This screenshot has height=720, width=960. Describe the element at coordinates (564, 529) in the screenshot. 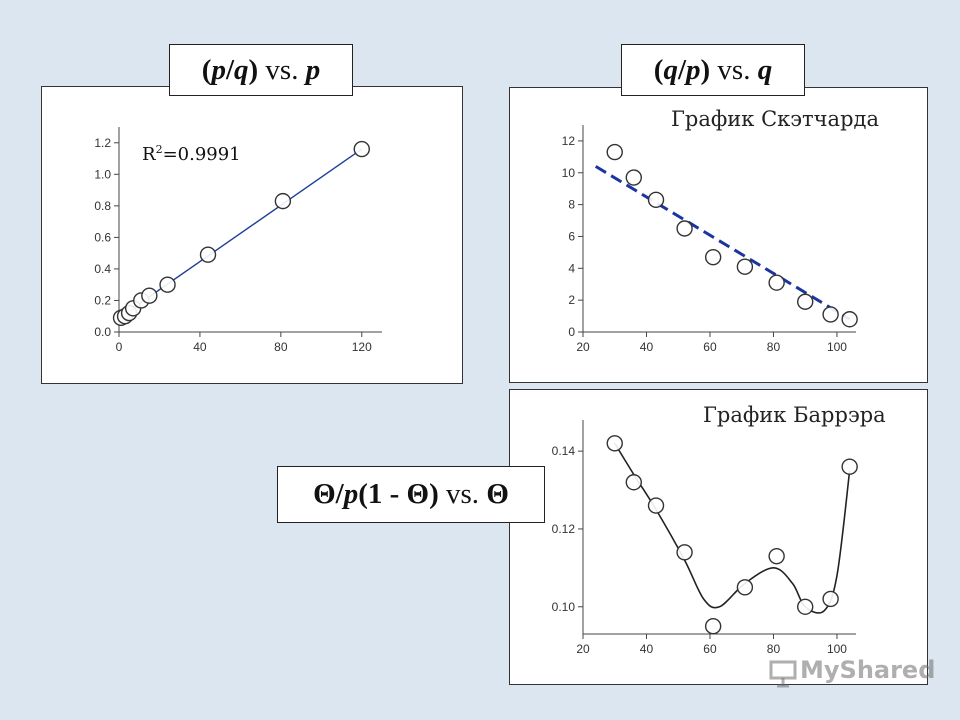

I see `y-tick-label: 0.12` at that location.